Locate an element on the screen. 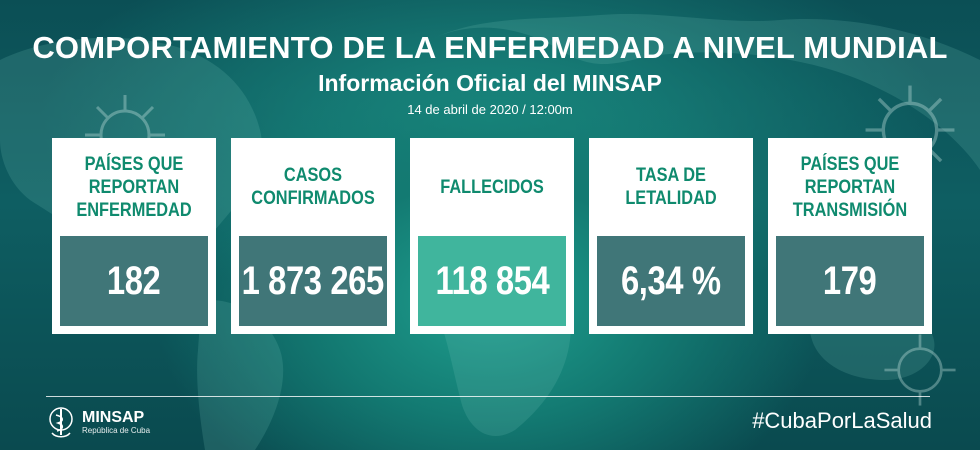  card-value: 6,34 % is located at coordinates (671, 281).